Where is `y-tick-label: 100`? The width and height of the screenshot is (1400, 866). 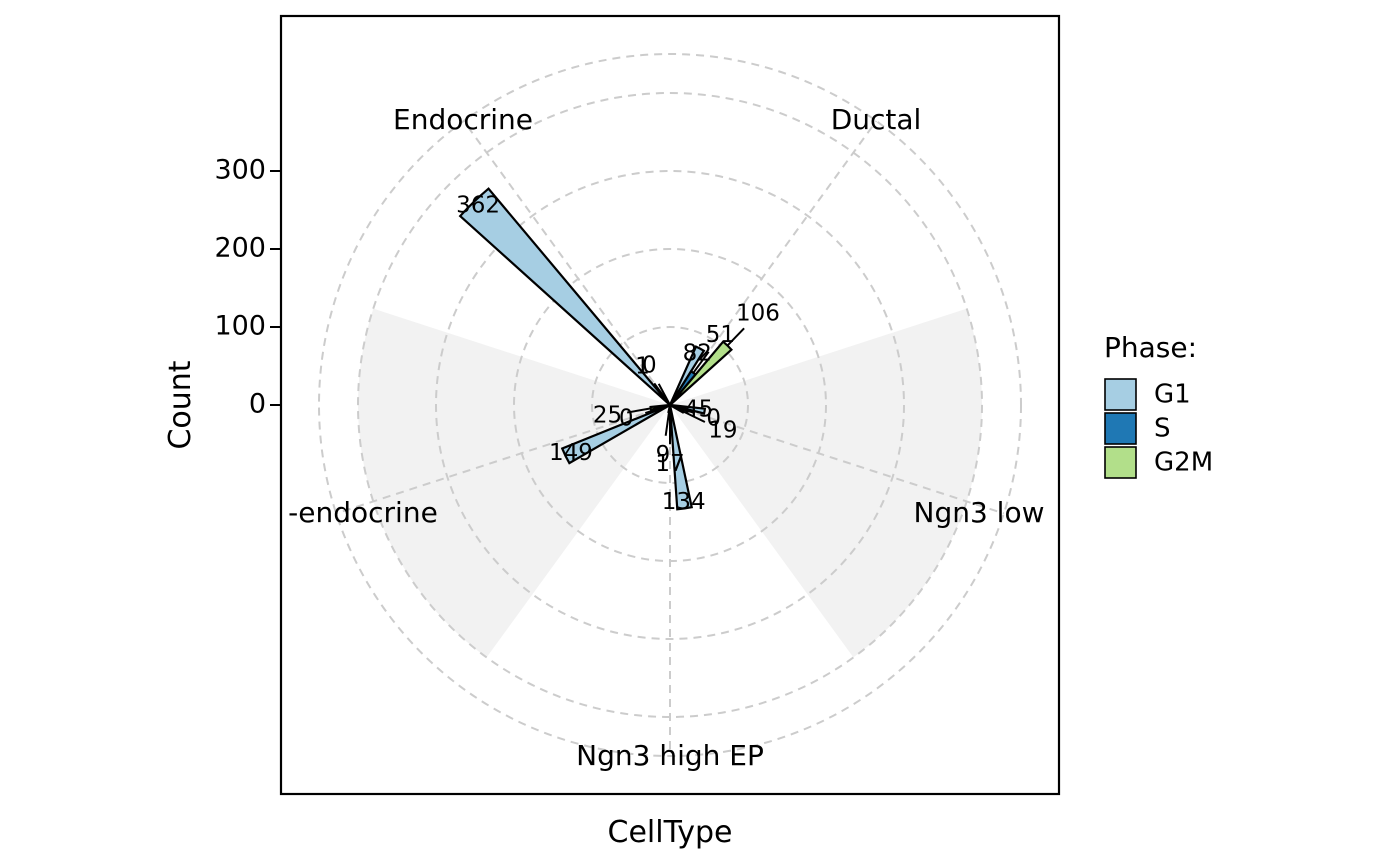
y-tick-label: 100 is located at coordinates (240, 326).